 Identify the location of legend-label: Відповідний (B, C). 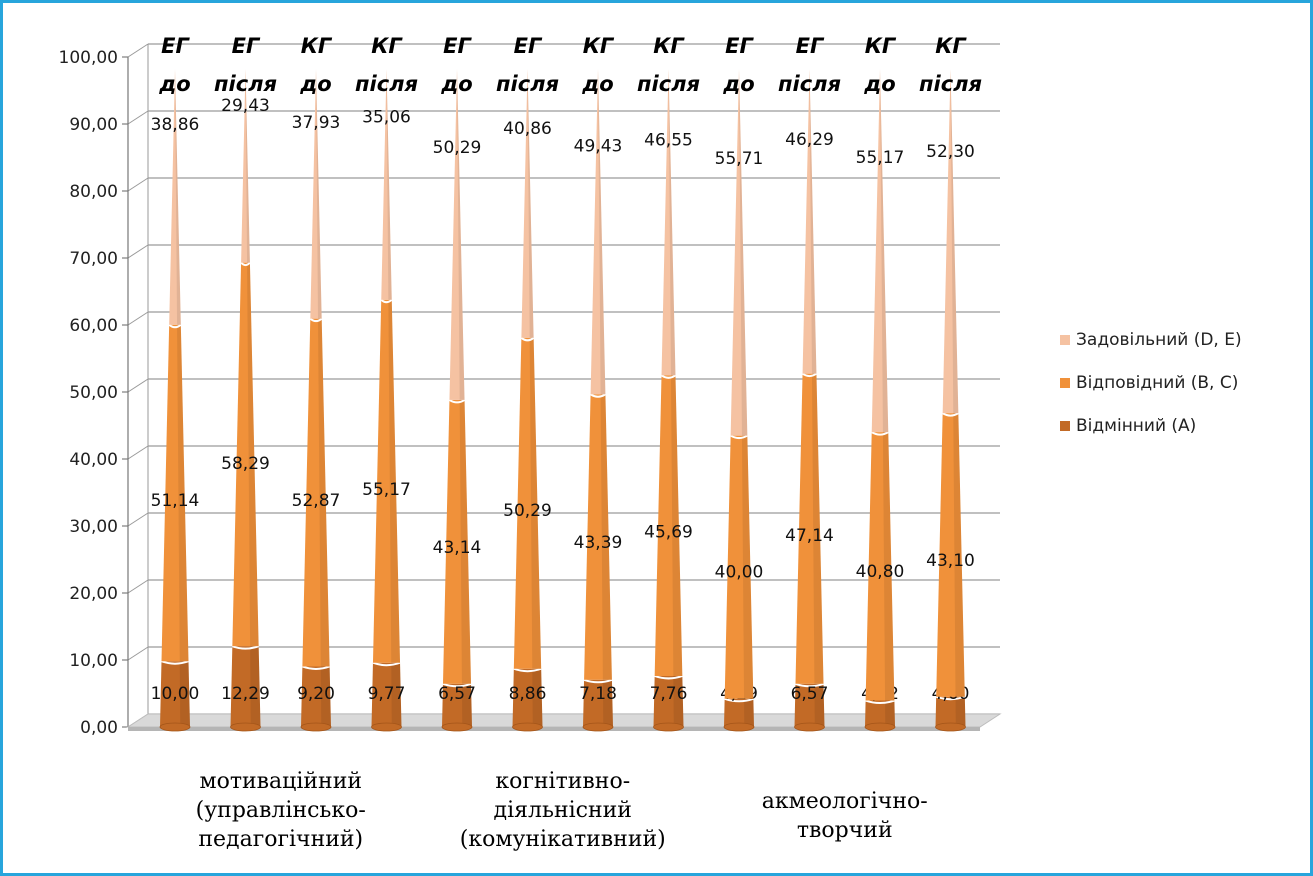
(1157, 383).